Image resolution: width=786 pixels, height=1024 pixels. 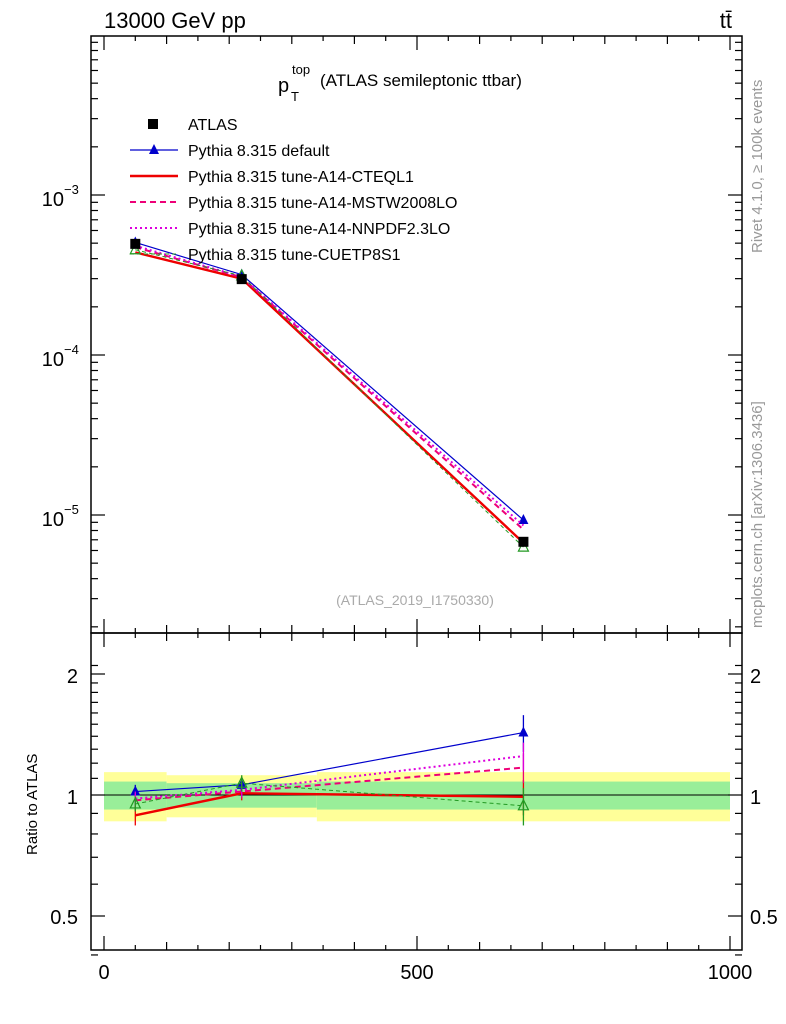 I want to click on legend-marker-atlas, so click(x=153, y=124).